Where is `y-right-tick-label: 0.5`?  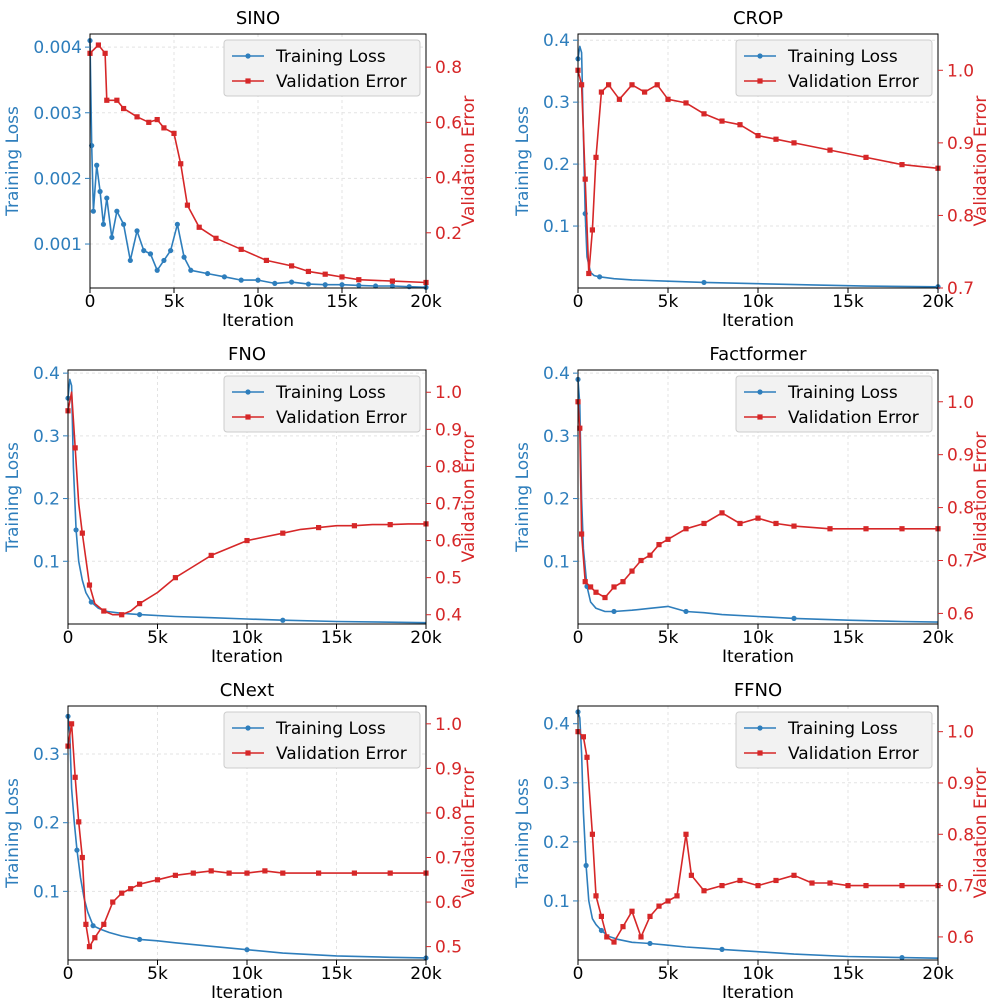 y-right-tick-label: 0.5 is located at coordinates (448, 579).